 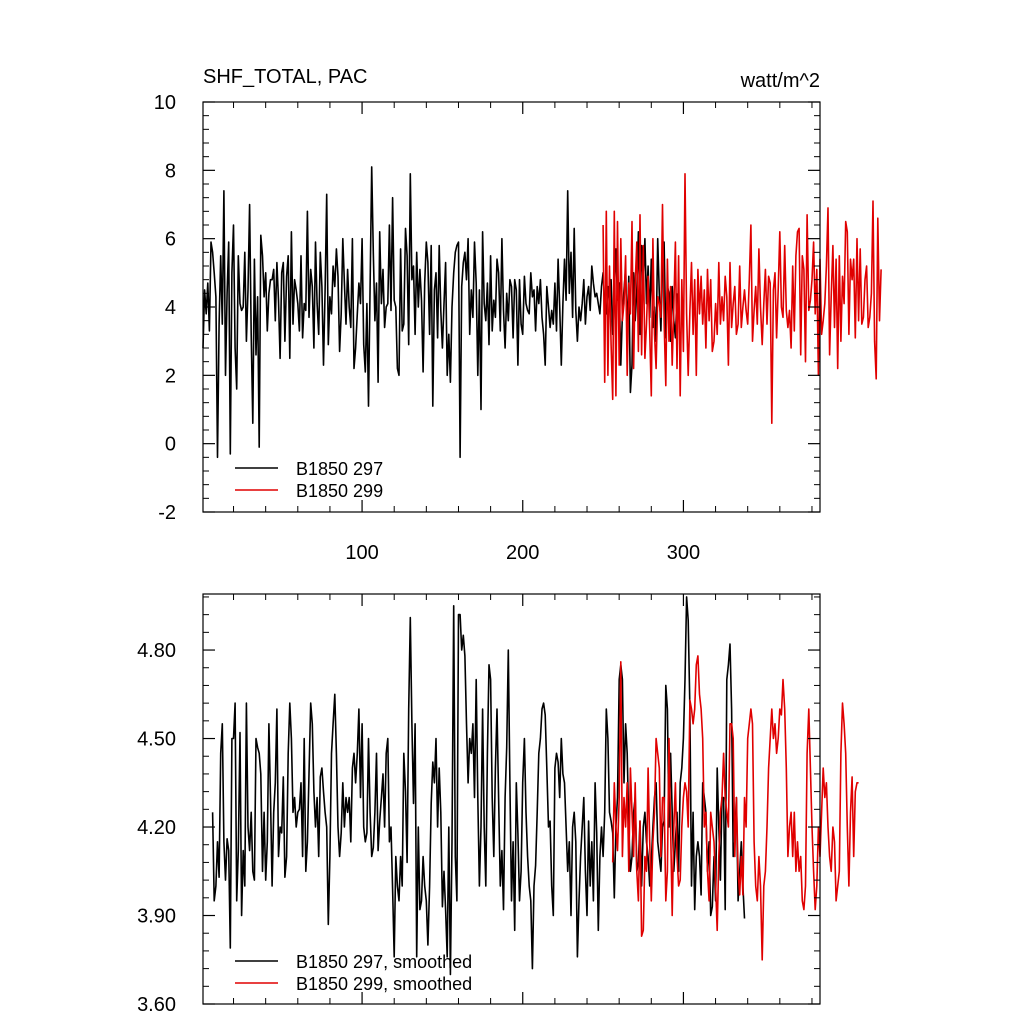 I want to click on legend-label-1: B1850 297, so click(x=339, y=469).